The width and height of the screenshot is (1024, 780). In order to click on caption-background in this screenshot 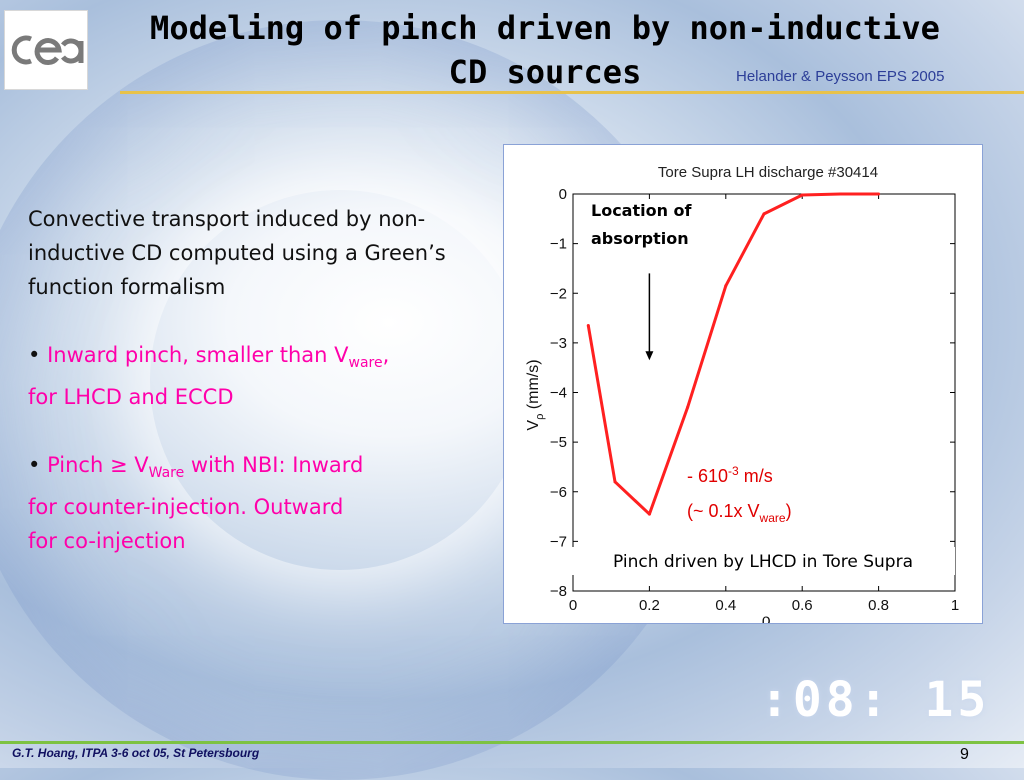, I will do `click(763, 561)`.